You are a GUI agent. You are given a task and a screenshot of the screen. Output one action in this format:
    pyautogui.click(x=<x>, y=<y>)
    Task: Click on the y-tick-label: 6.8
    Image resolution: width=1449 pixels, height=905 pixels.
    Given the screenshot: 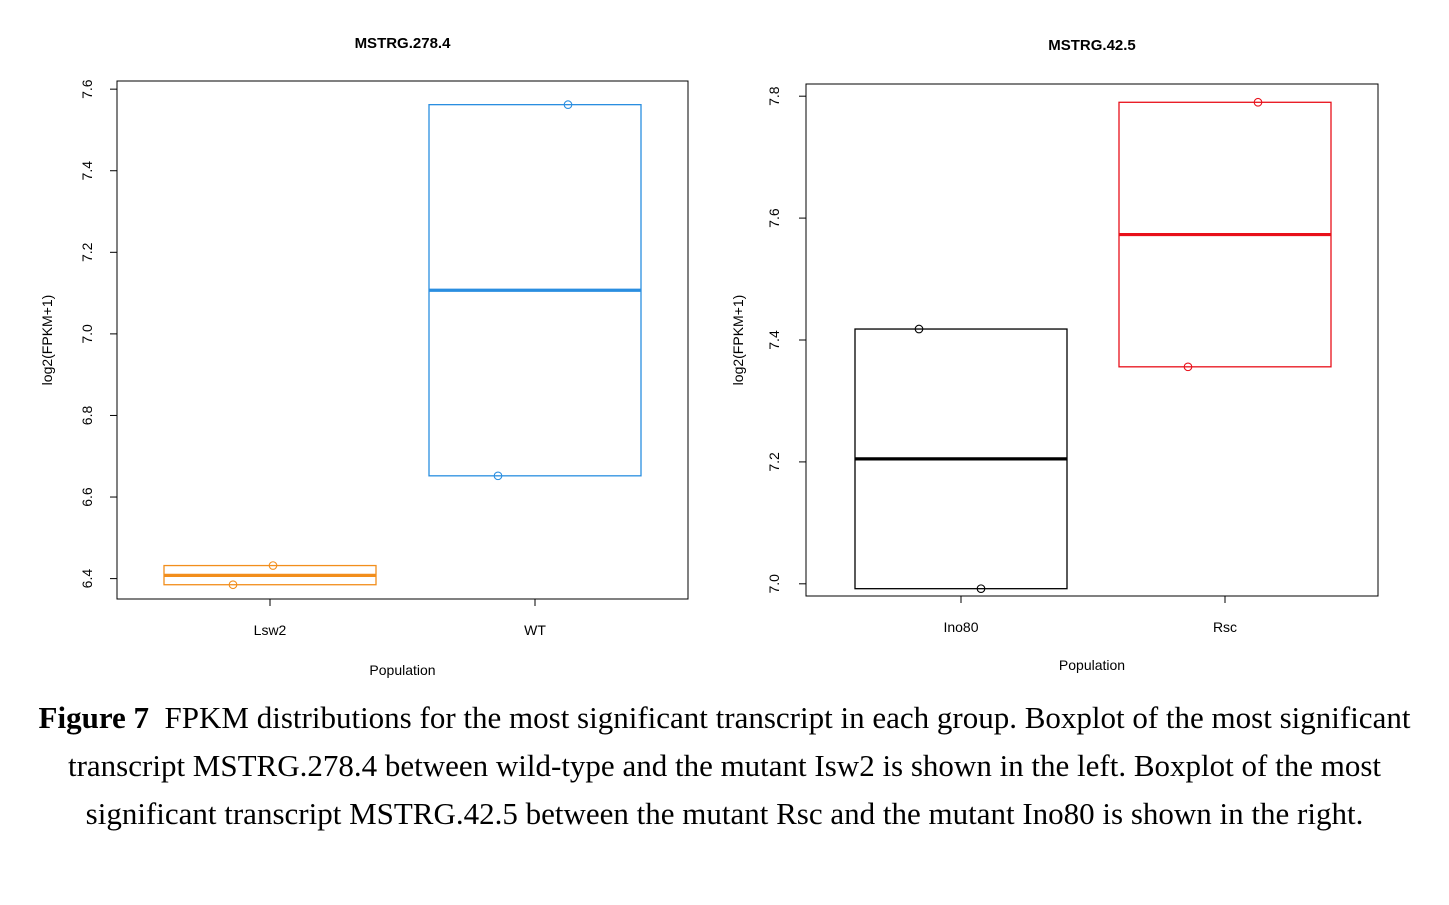 What is the action you would take?
    pyautogui.click(x=87, y=416)
    